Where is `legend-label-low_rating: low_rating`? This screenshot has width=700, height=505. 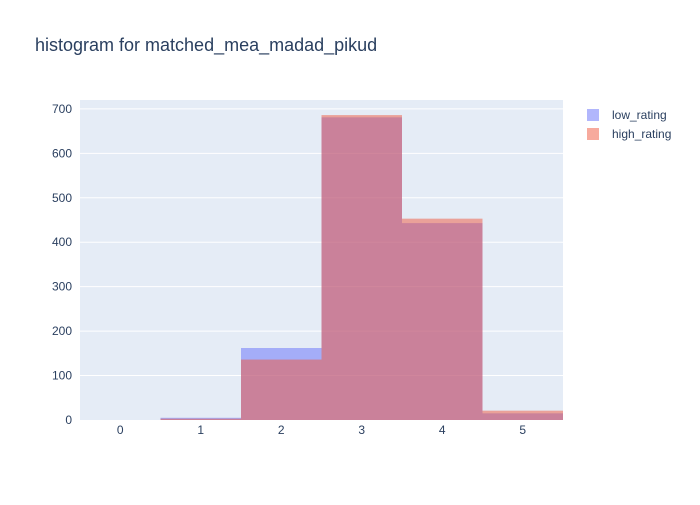 legend-label-low_rating: low_rating is located at coordinates (639, 115).